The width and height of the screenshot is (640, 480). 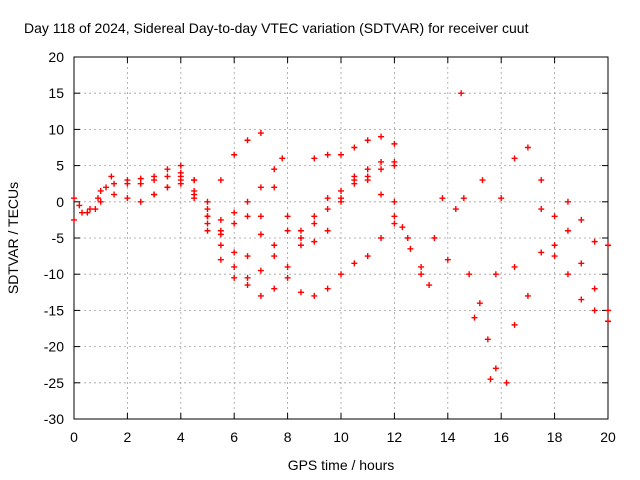 I want to click on x-tick-label: 10, so click(x=341, y=437).